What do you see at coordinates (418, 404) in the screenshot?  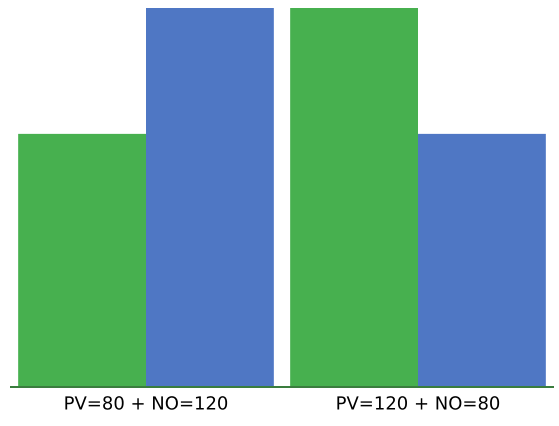 I see `x-tick-label: PV=120 + NO=80` at bounding box center [418, 404].